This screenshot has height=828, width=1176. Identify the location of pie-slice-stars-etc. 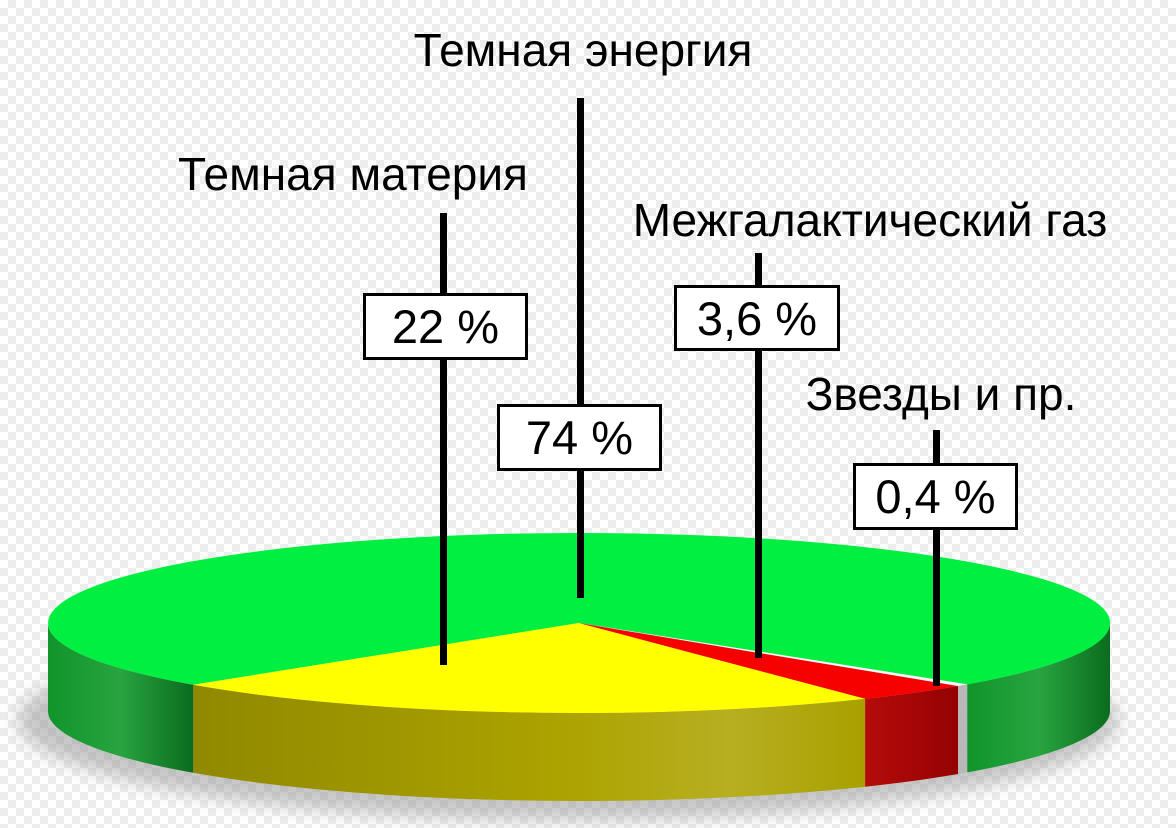
(773, 654).